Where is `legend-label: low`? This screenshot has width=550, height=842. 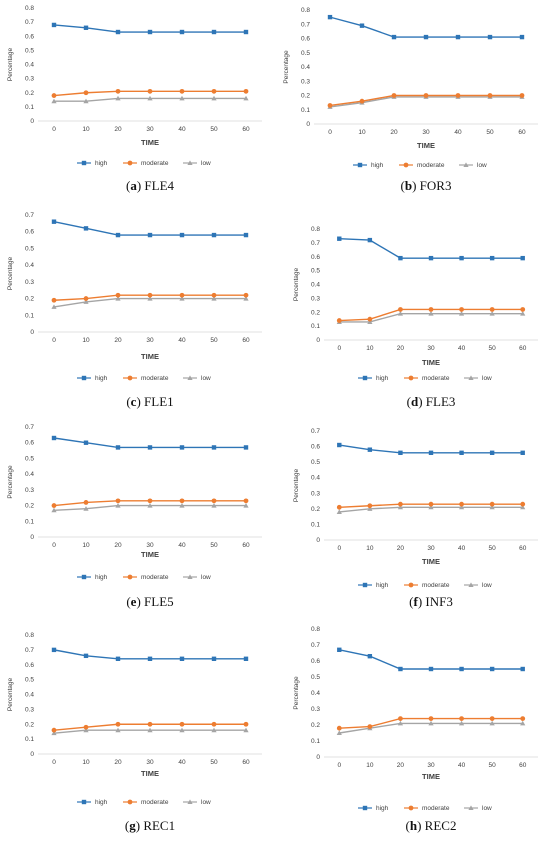
legend-label: low is located at coordinates (487, 585).